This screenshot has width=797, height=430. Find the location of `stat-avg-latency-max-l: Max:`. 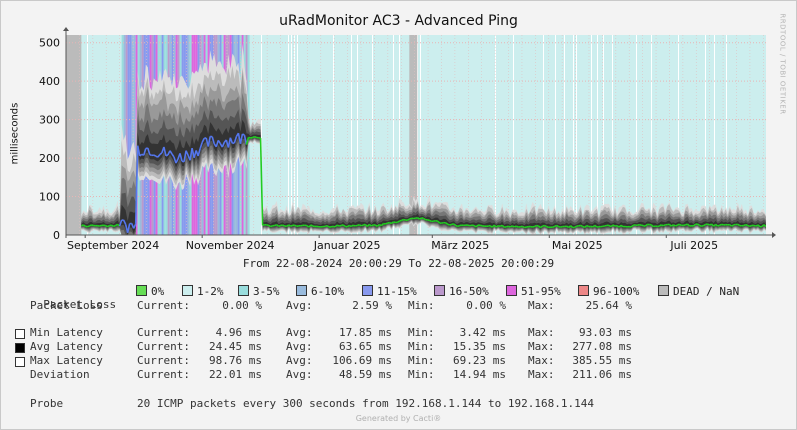

stat-avg-latency-max-l: Max: is located at coordinates (541, 346).